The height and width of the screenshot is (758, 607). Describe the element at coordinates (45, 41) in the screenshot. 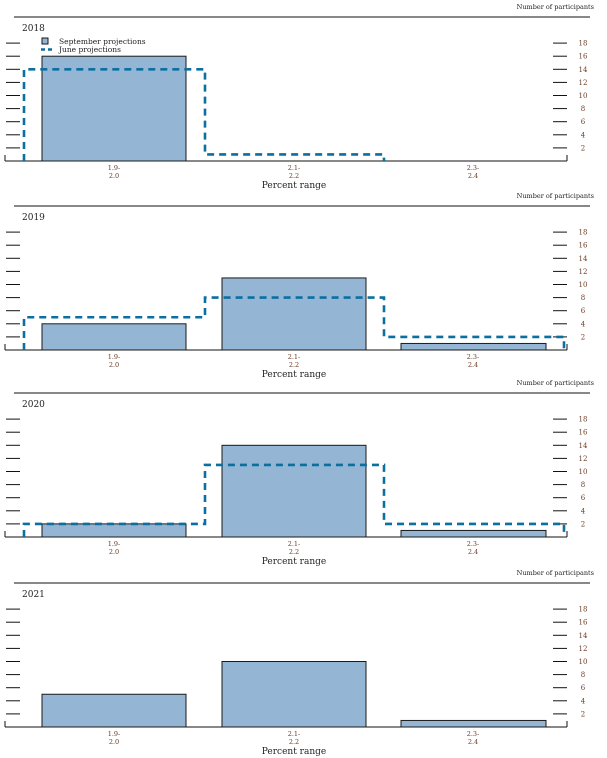

I see `legend-swatch-september` at that location.